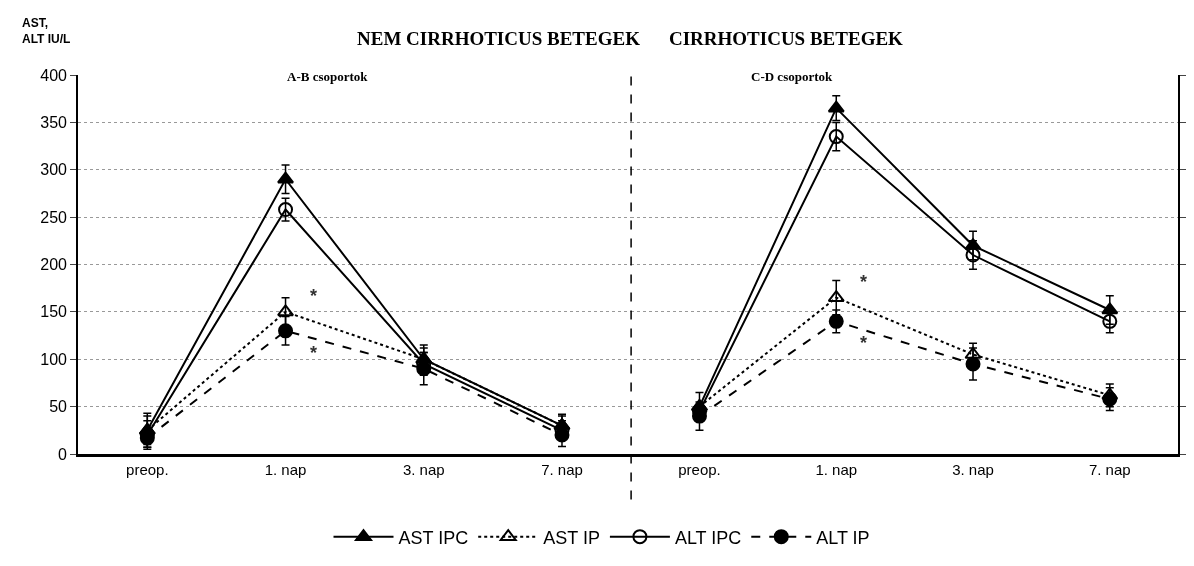 This screenshot has height=566, width=1194. Describe the element at coordinates (499, 38) in the screenshot. I see `chart-title: NEM CIRRHOTICUS BETEGEK` at that location.